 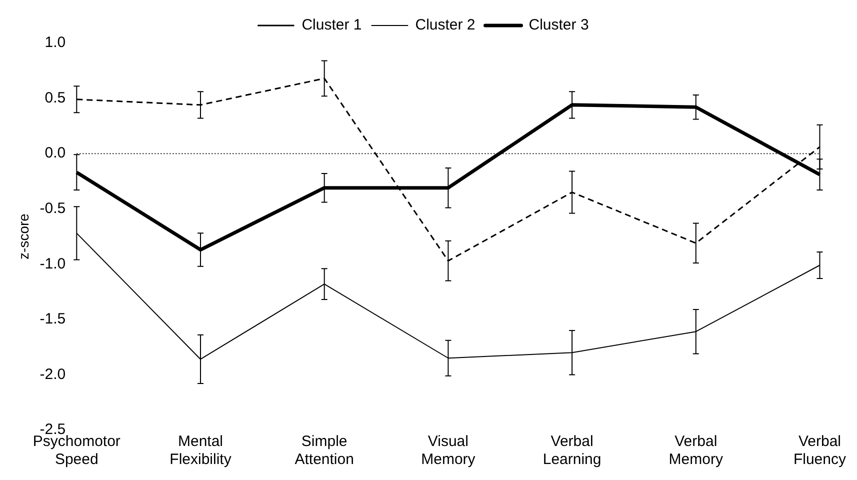 I want to click on y-tick-label: -1.0, so click(x=53, y=263).